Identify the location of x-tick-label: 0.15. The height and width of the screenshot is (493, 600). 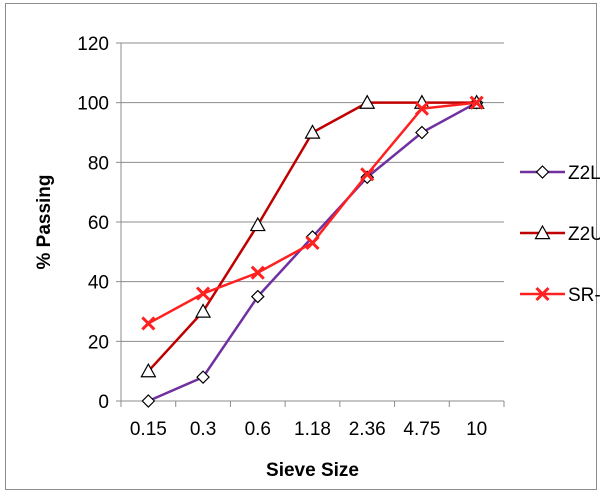
(148, 429).